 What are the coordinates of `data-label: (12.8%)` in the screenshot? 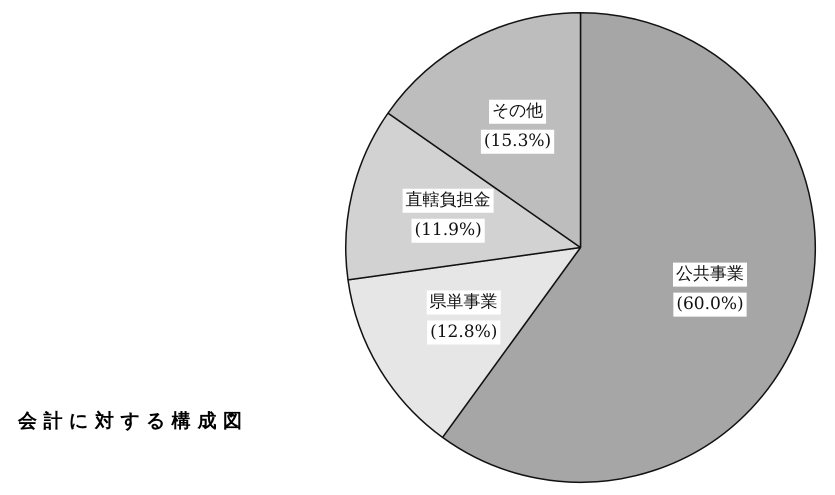 It's located at (464, 332).